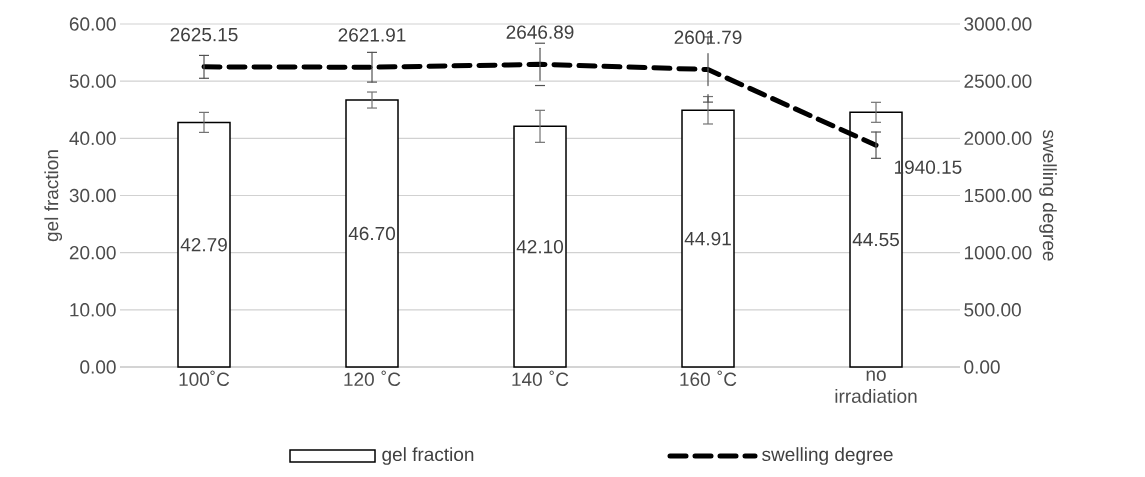  What do you see at coordinates (372, 35) in the screenshot?
I see `data-label: 2621.91` at bounding box center [372, 35].